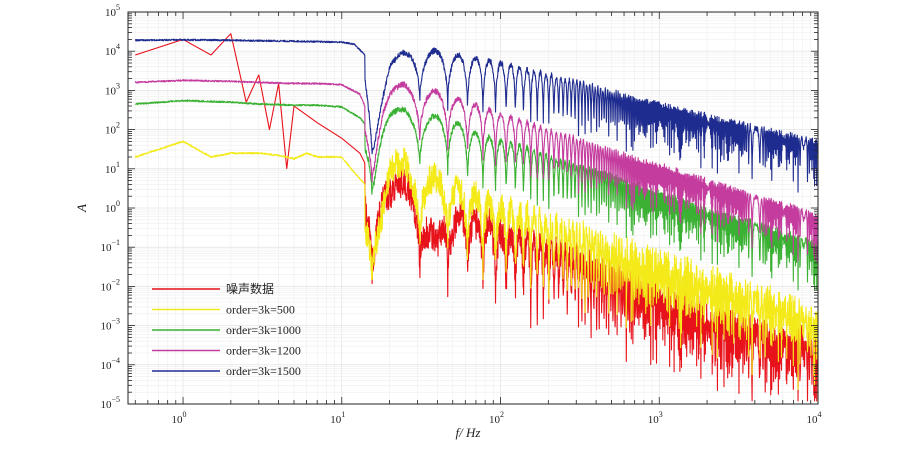 The height and width of the screenshot is (450, 900). I want to click on legend-label: order=3k=1000, so click(263, 330).